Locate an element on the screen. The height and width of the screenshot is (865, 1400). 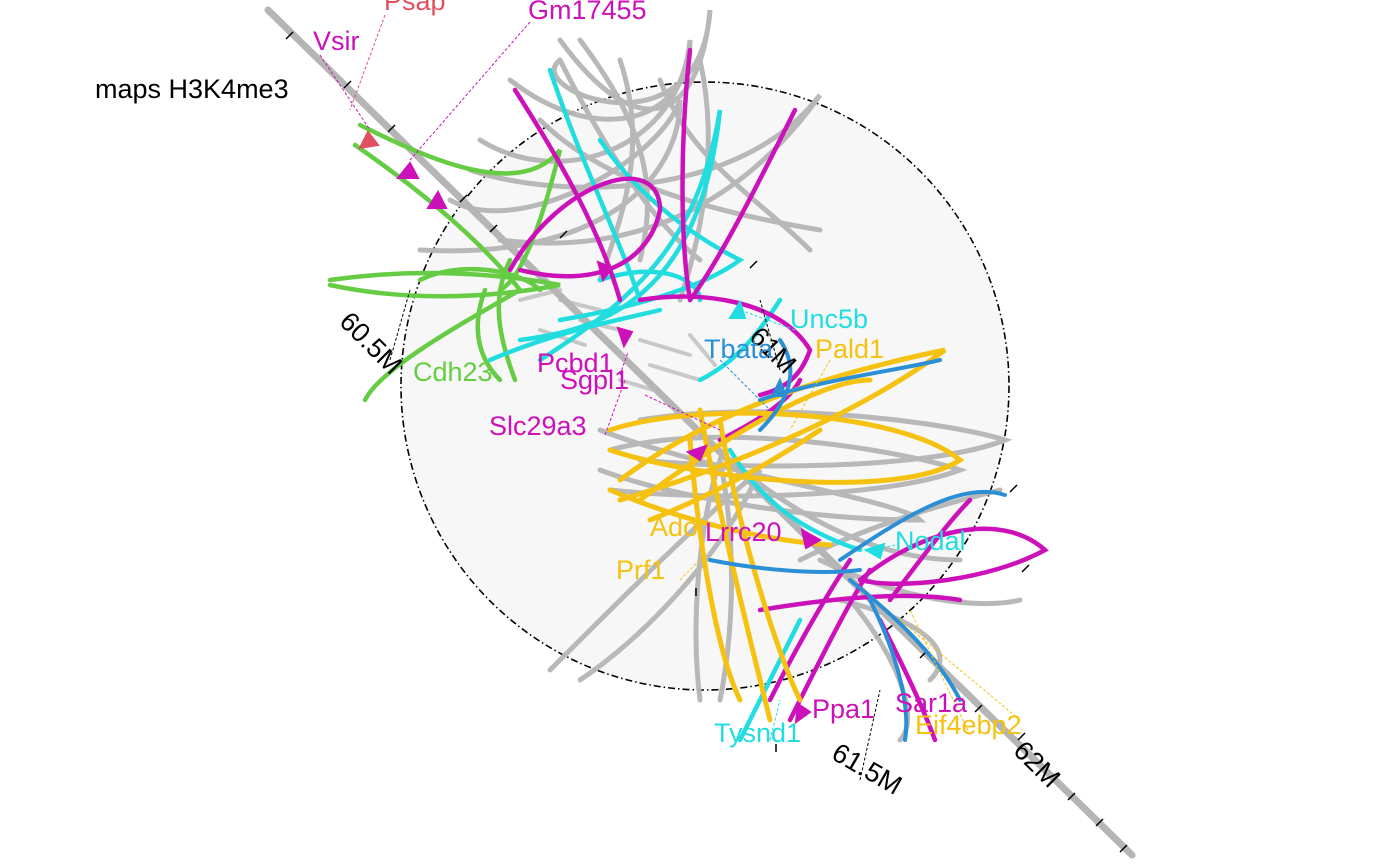
gene-label-vsir: Vsir is located at coordinates (336, 41).